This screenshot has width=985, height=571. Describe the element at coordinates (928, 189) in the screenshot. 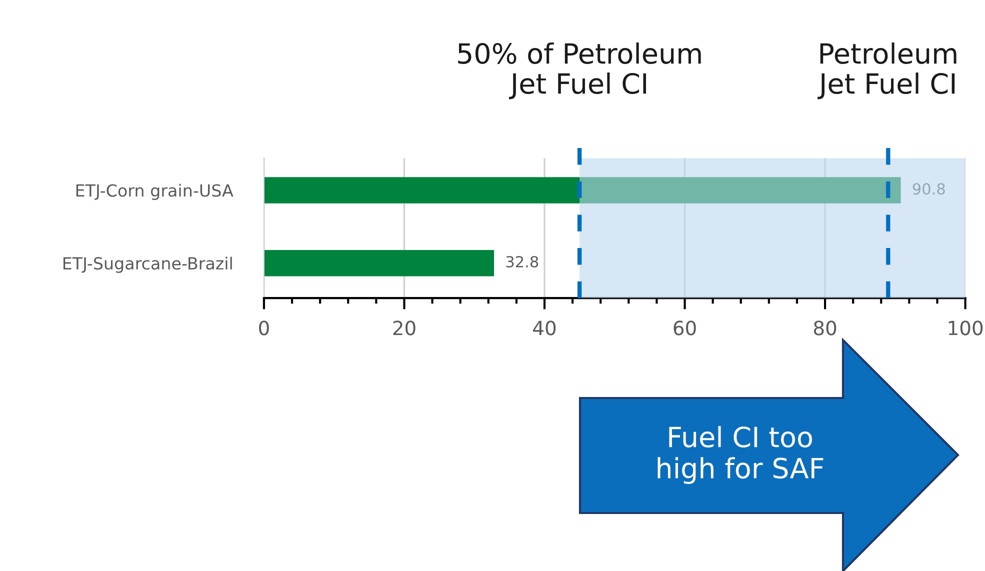

I see `data-label: 90.8` at that location.